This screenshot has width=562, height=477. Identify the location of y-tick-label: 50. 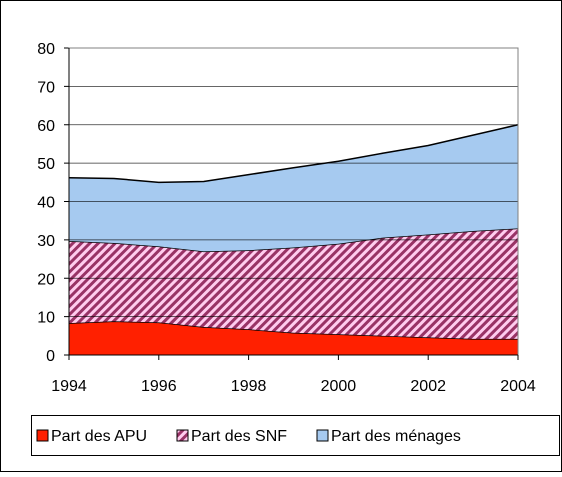
(46, 164).